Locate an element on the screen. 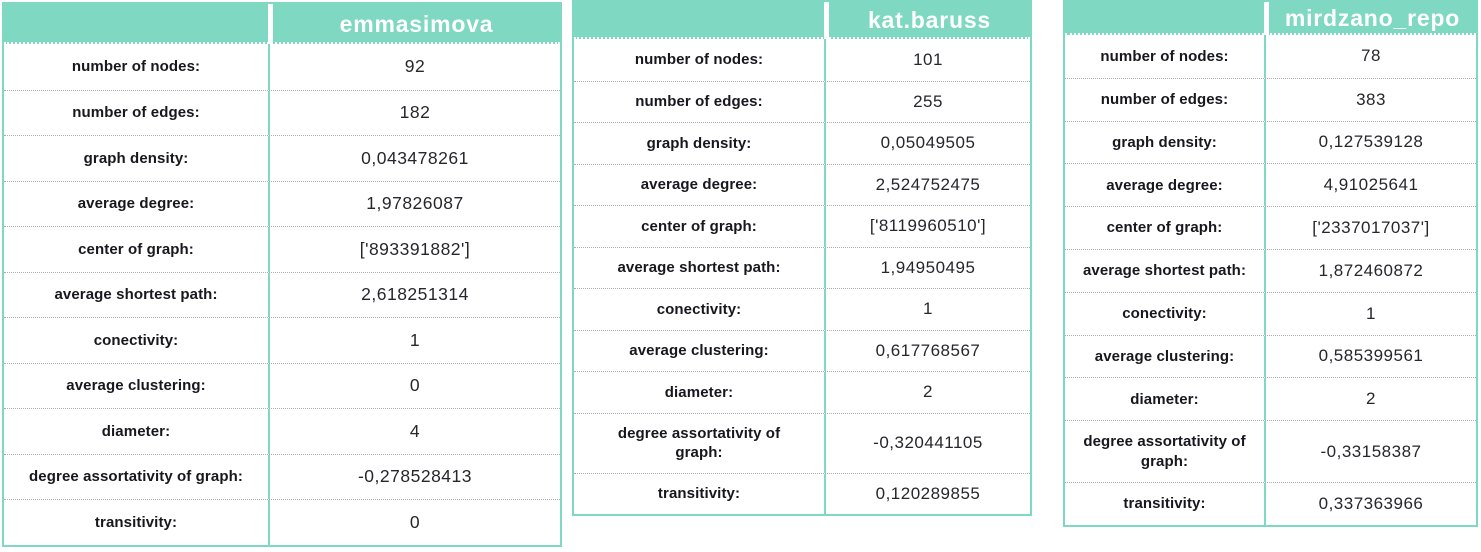 This screenshot has width=1481, height=552. table-row: center of graph: ['8119960510'] is located at coordinates (802, 226).